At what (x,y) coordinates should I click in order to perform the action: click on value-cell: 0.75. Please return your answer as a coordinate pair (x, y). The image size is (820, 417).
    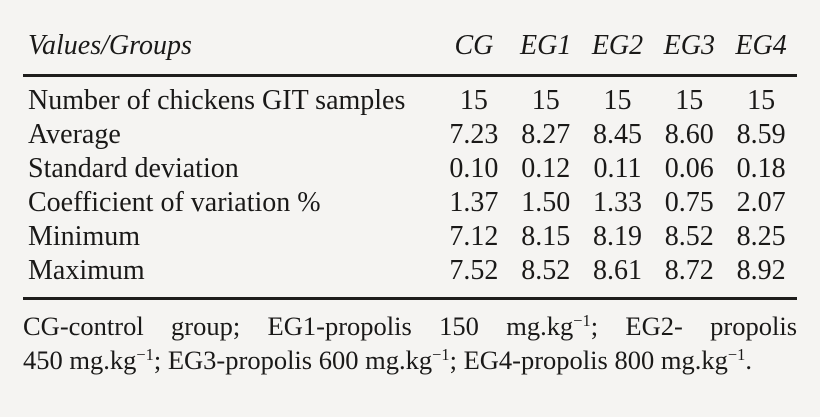
    Looking at the image, I should click on (689, 202).